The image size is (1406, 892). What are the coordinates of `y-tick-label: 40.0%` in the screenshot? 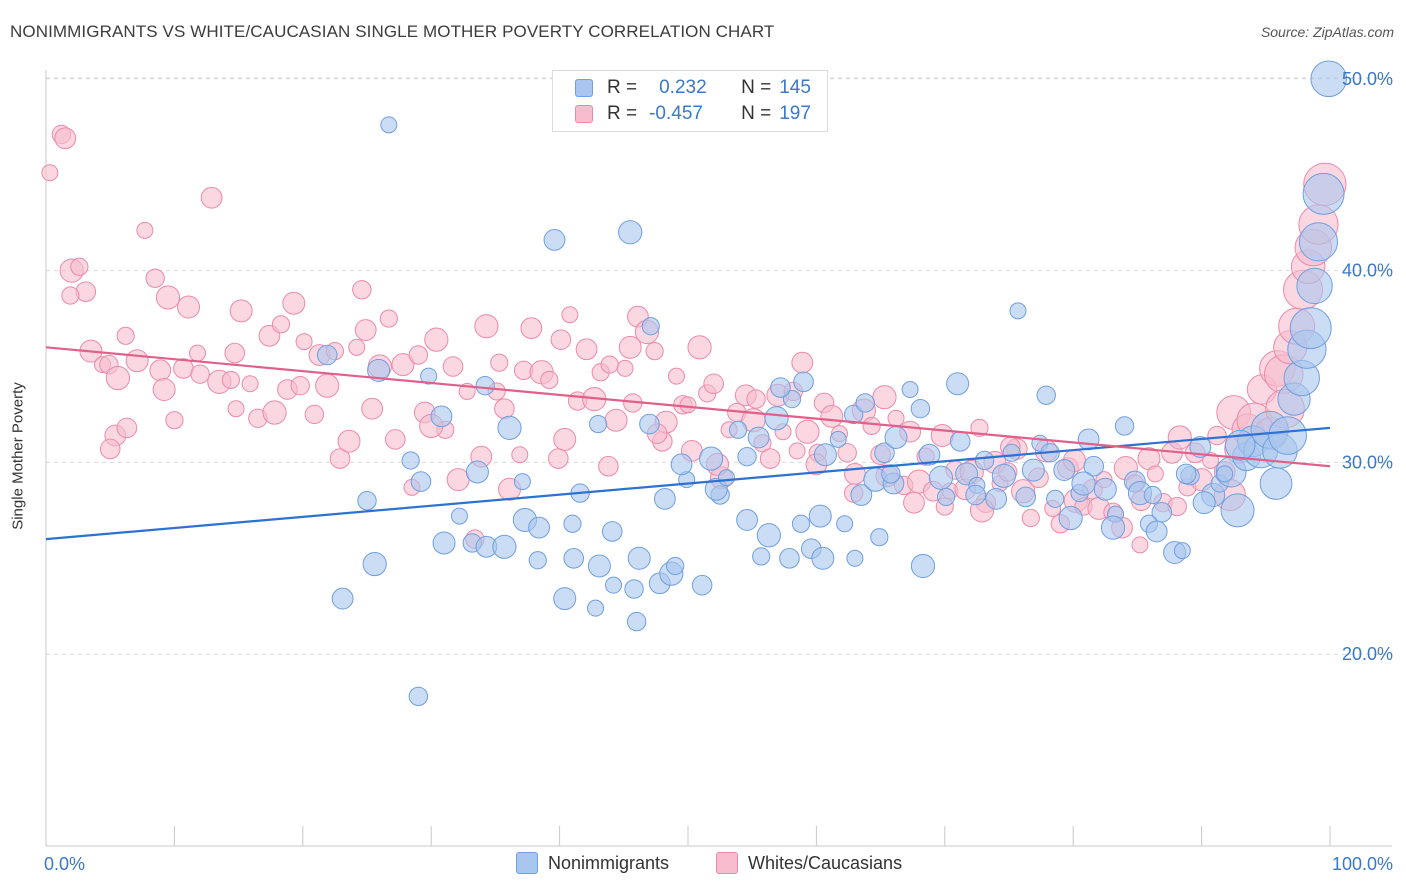 It's located at (1367, 271).